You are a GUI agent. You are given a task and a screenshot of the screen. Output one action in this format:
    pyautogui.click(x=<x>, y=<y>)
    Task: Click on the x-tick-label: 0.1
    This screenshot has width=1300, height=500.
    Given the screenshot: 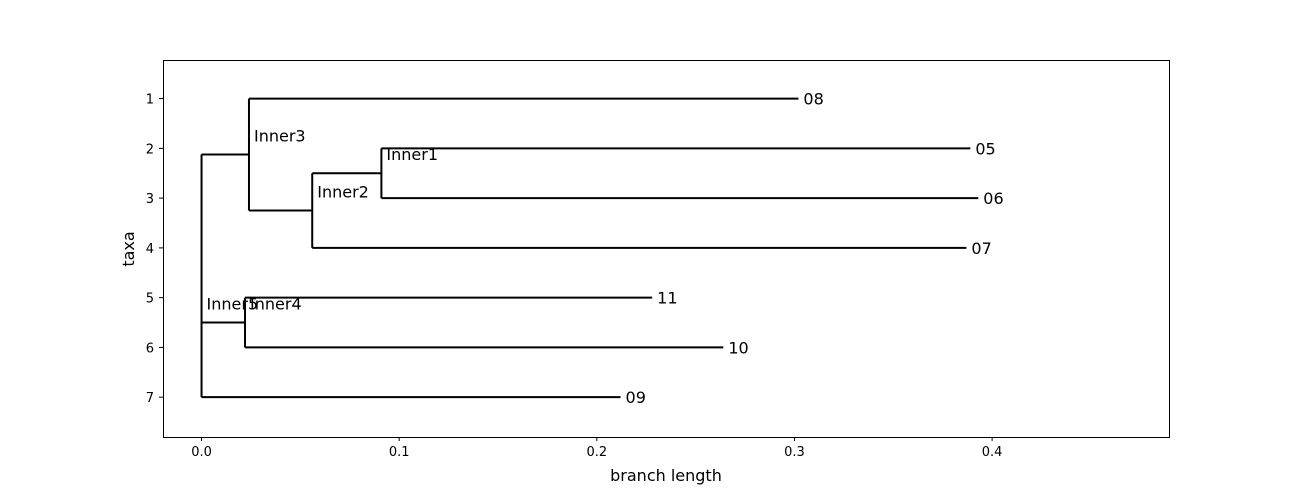 What is the action you would take?
    pyautogui.click(x=399, y=452)
    